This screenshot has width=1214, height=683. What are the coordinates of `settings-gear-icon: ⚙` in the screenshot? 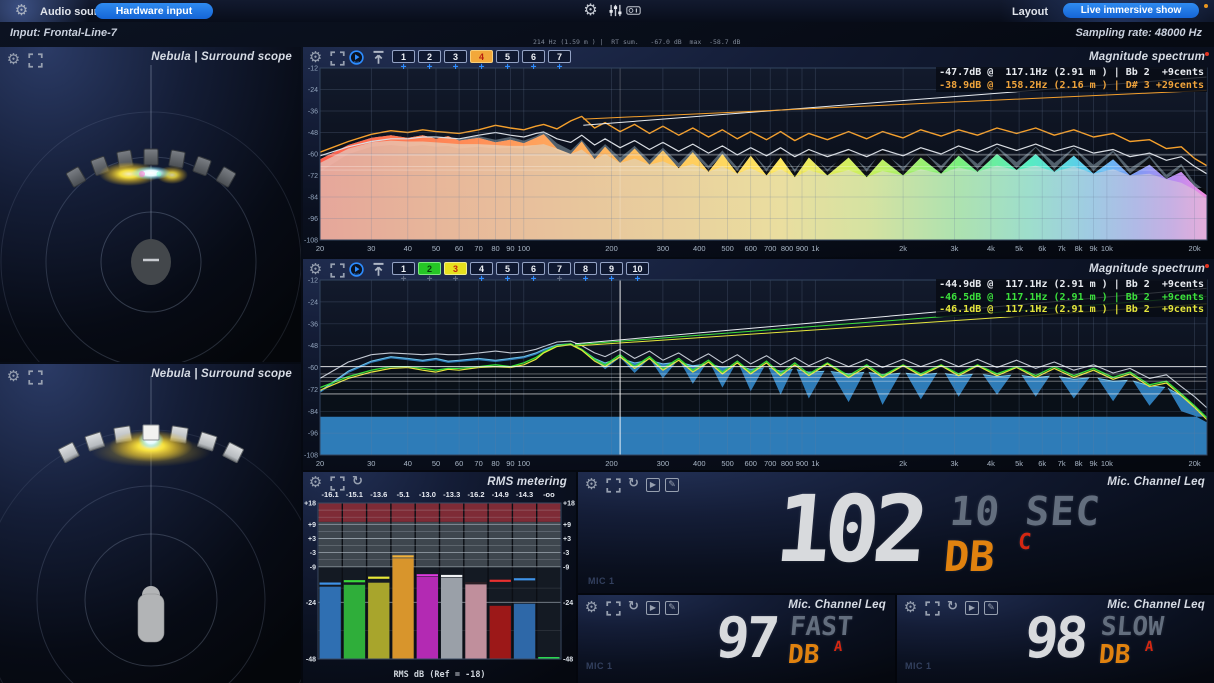 It's located at (590, 9).